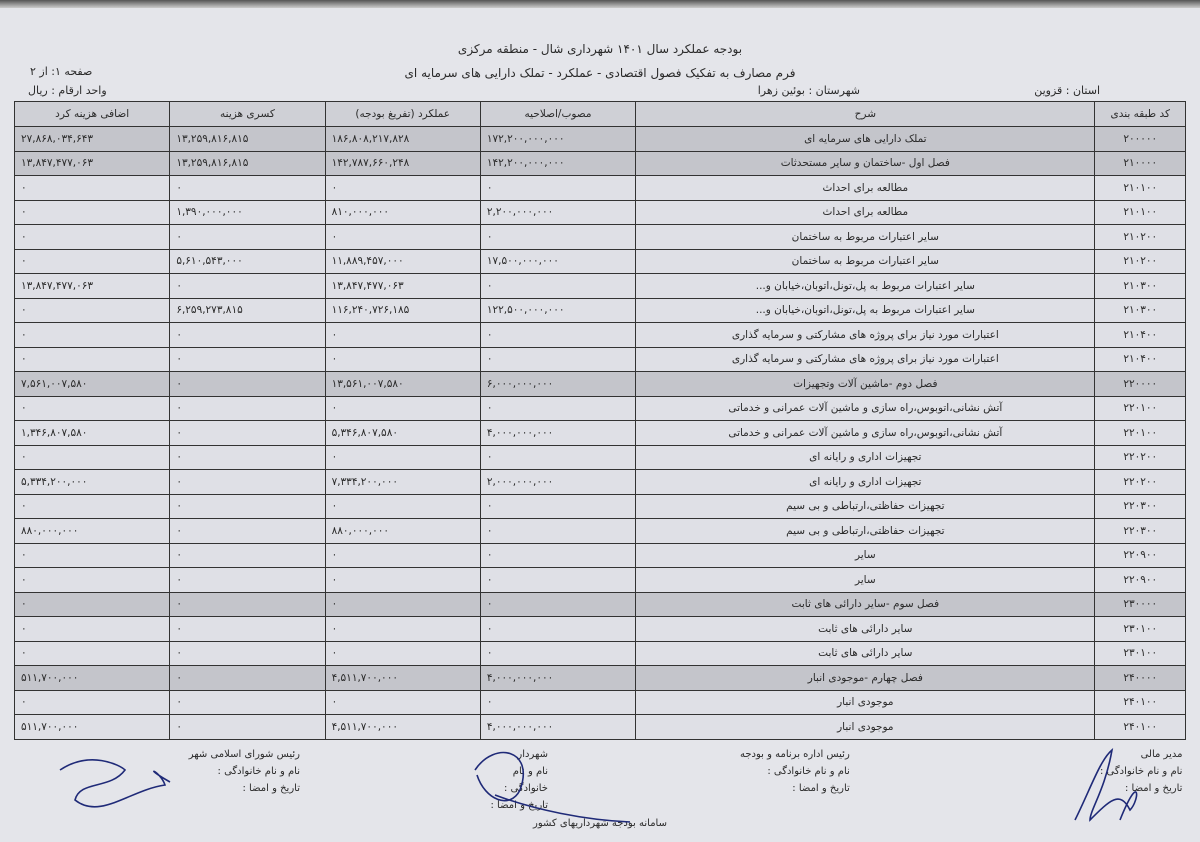 This screenshot has width=1200, height=842. Describe the element at coordinates (795, 754) in the screenshot. I see `signature-title: رئیس اداره برنامه و بودجه` at that location.